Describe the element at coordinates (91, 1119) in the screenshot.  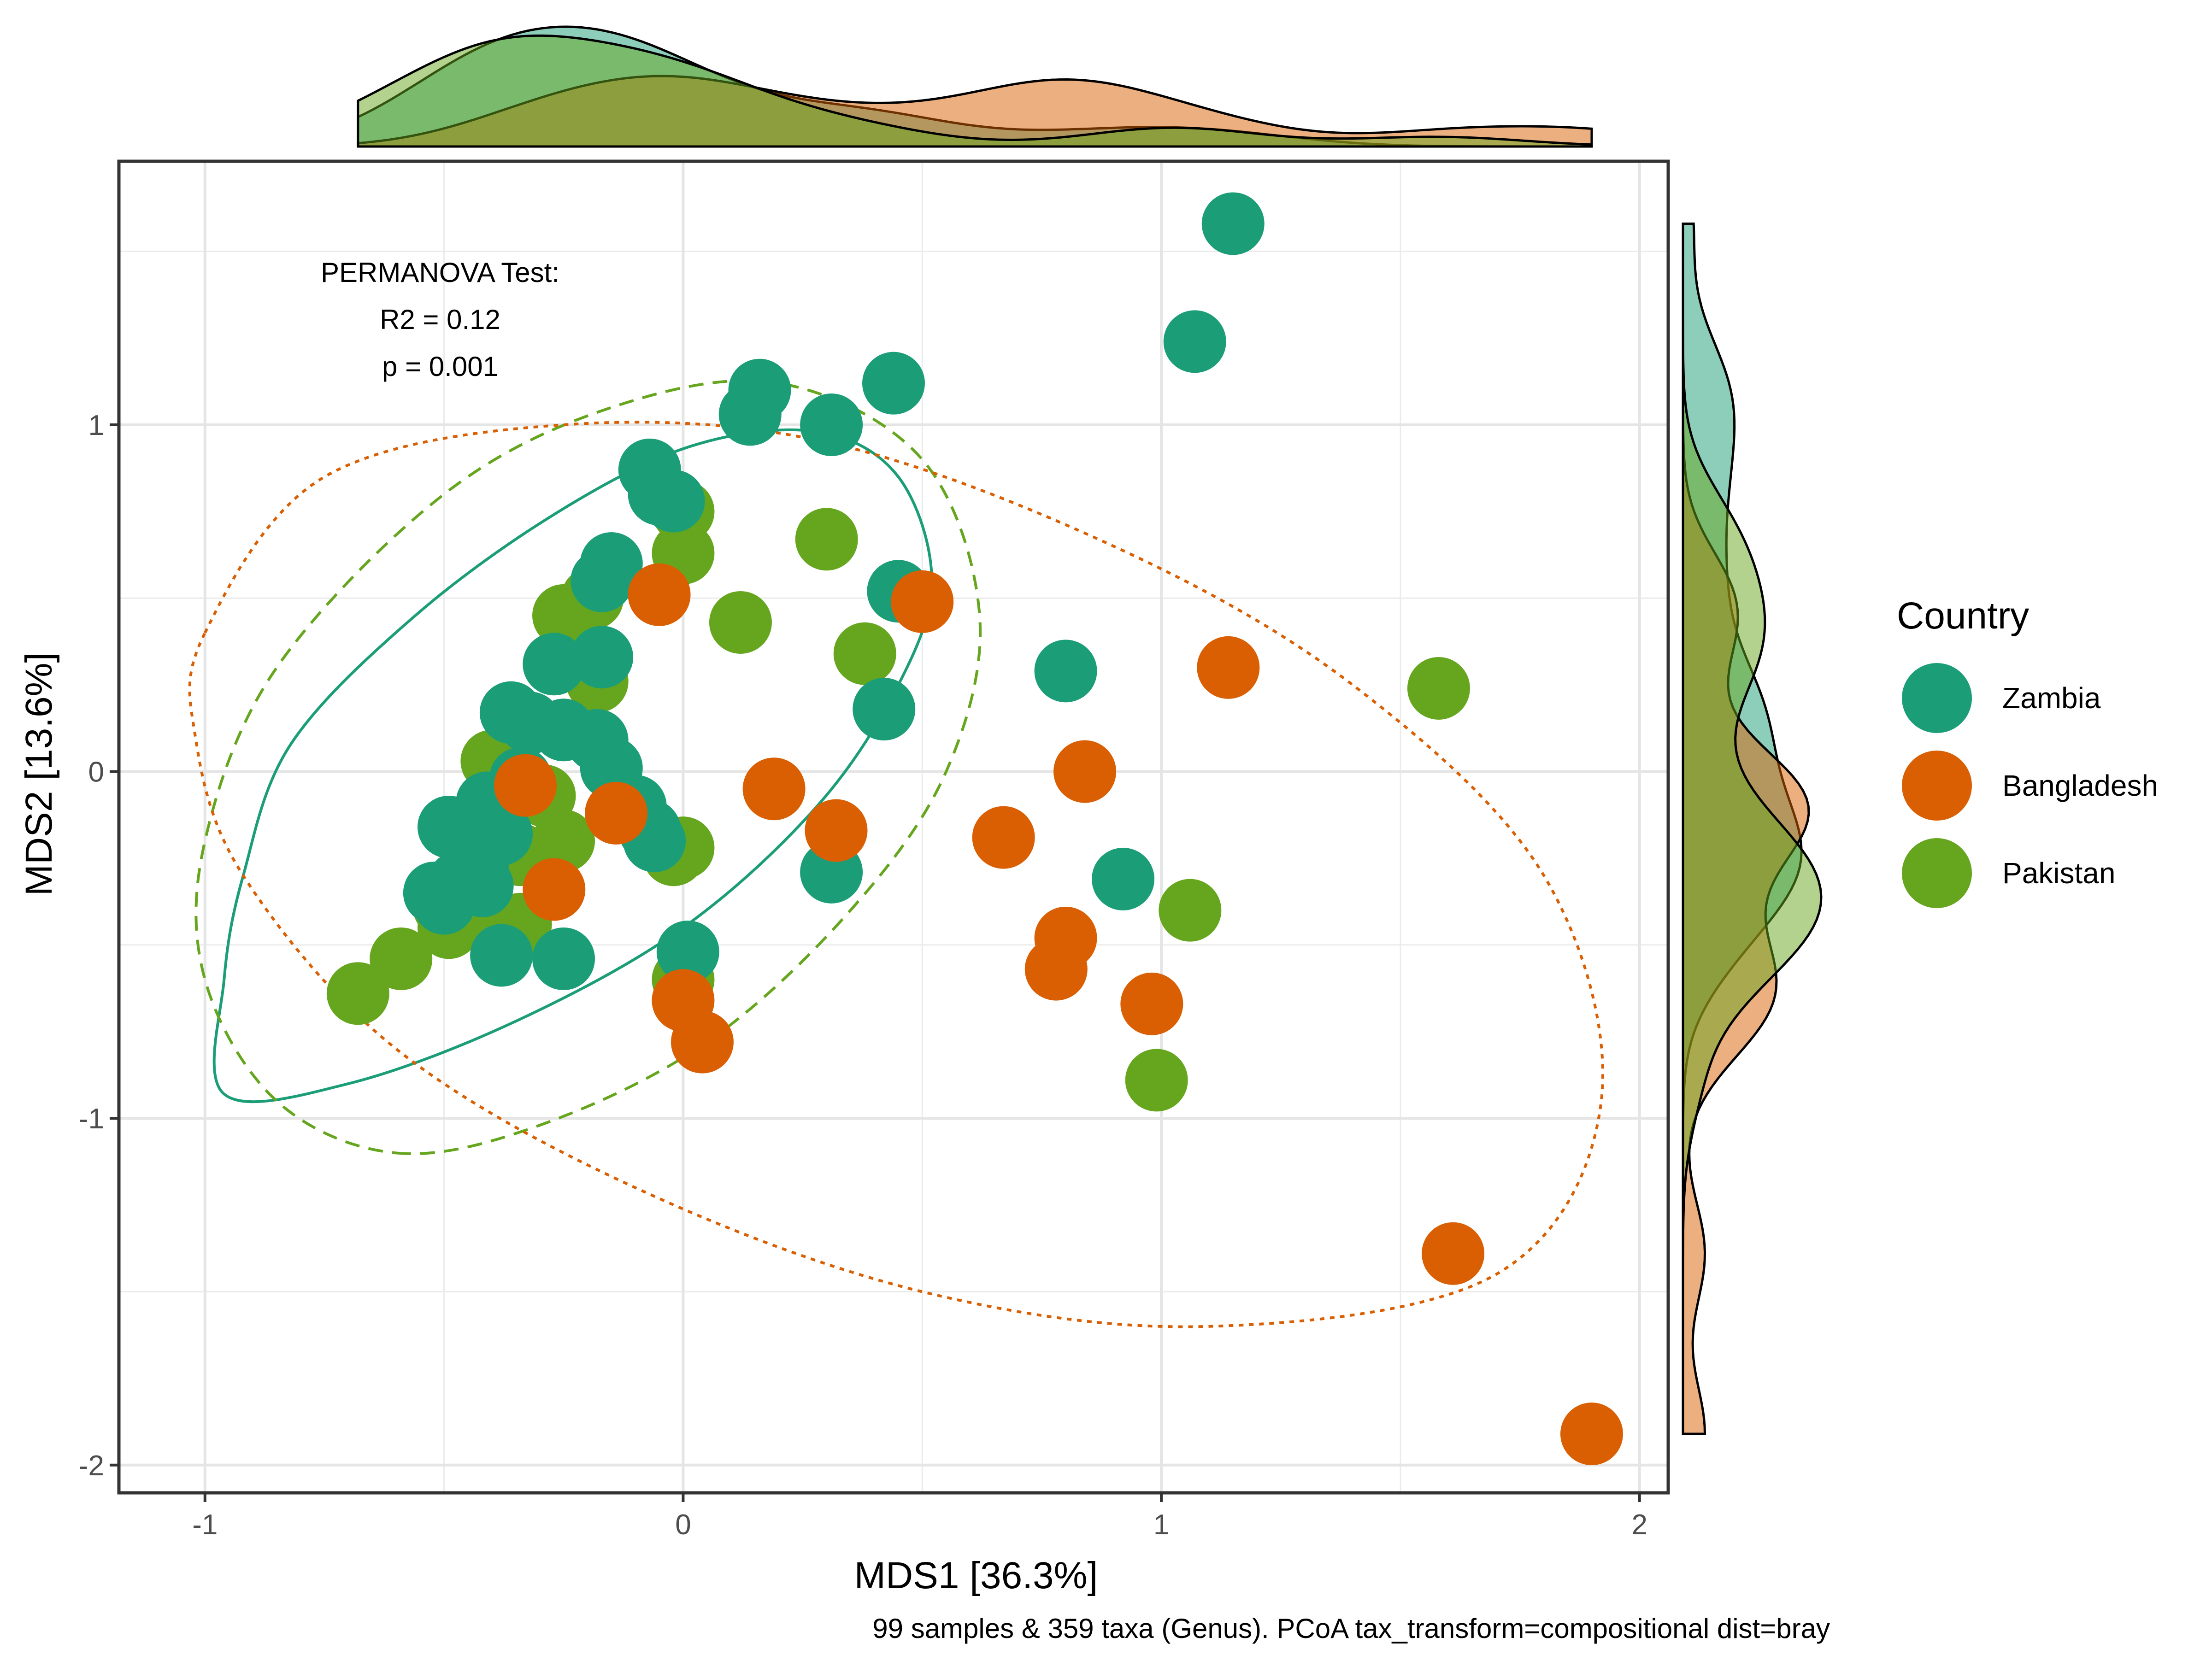
I see `y-tick-label: -1` at that location.